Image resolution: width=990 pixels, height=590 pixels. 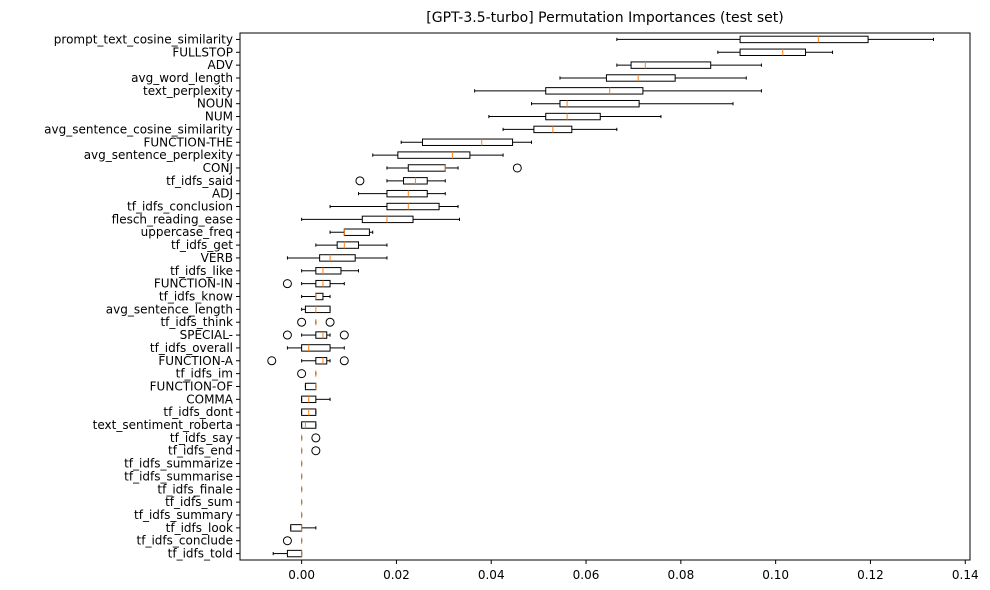 I want to click on y-tick-label: uppercase_freq, so click(x=187, y=232).